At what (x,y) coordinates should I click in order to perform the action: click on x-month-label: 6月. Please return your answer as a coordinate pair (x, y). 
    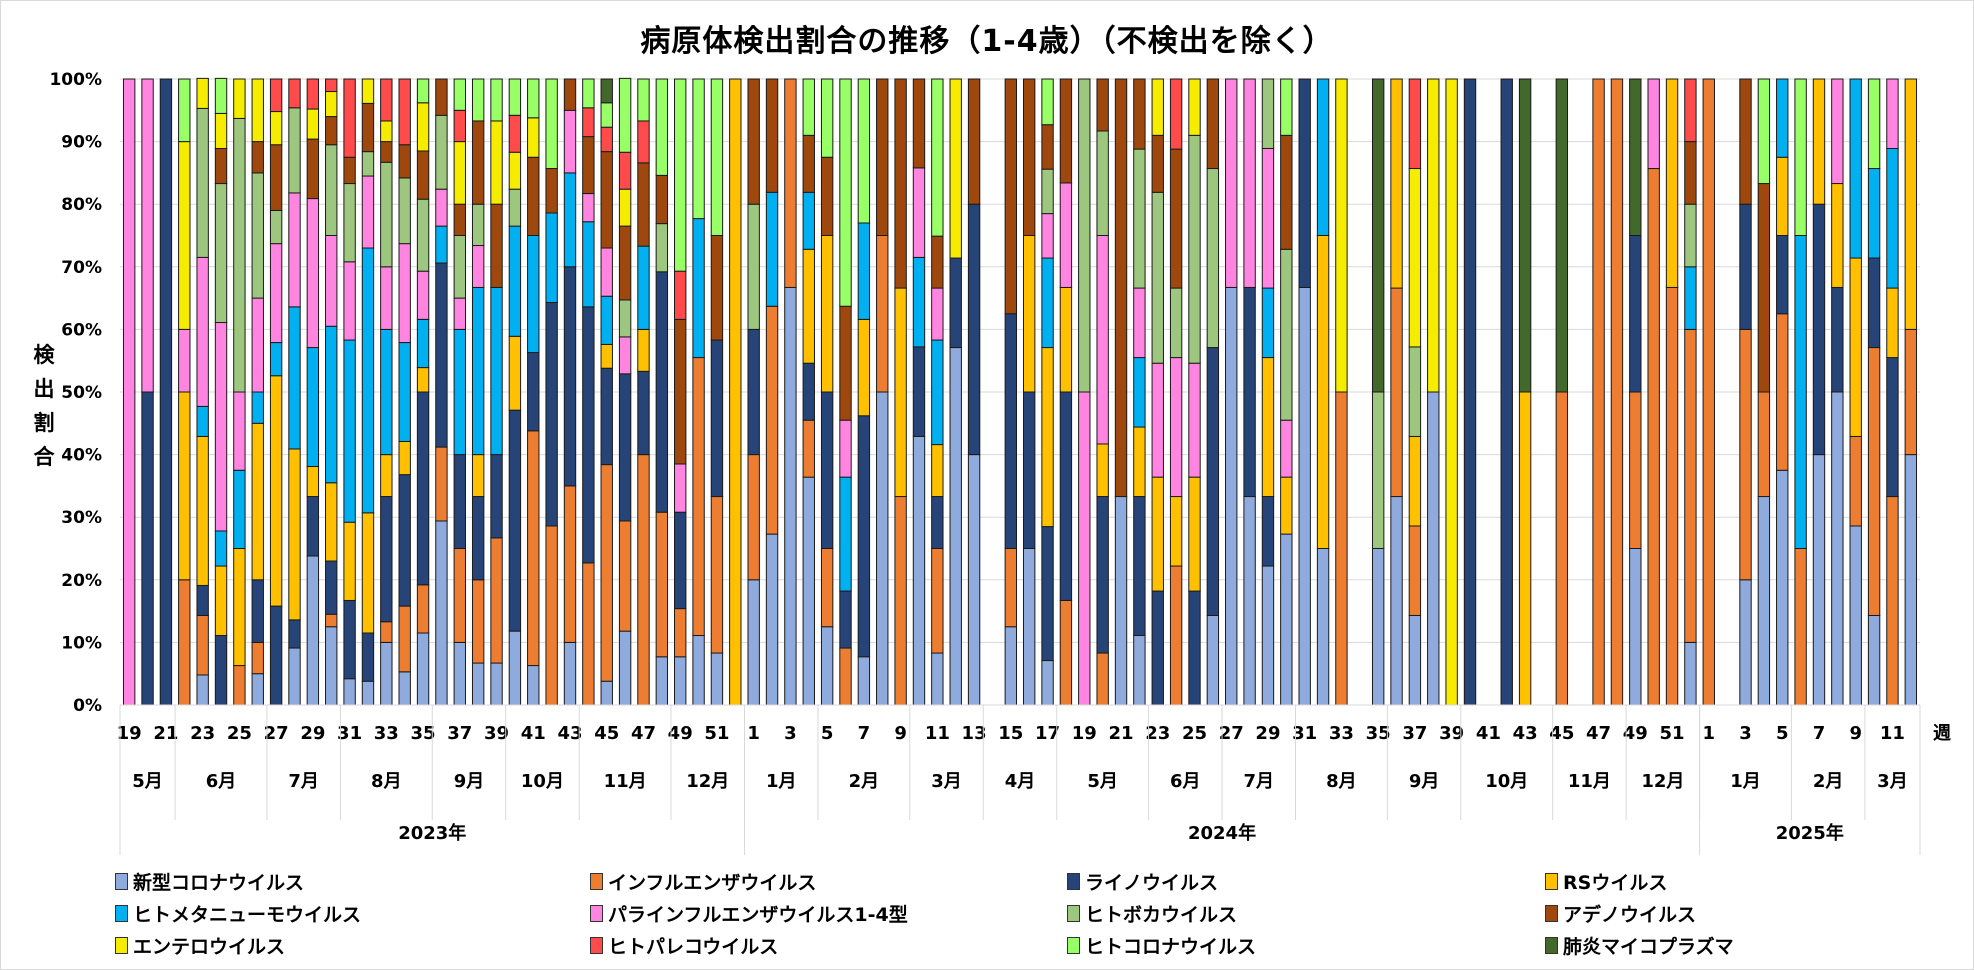
    Looking at the image, I should click on (221, 781).